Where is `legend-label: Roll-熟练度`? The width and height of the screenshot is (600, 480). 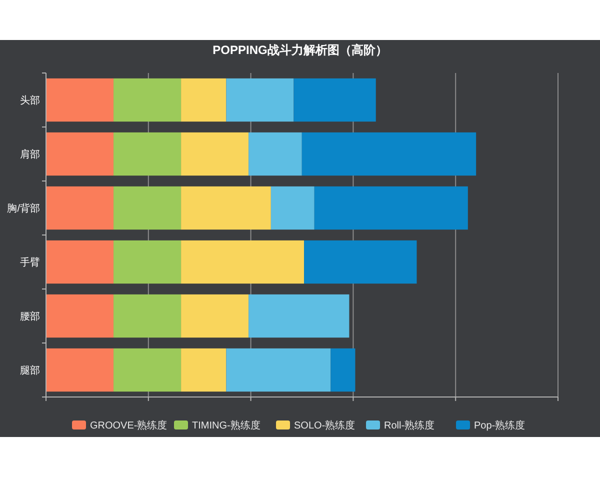 legend-label: Roll-熟练度 is located at coordinates (409, 426).